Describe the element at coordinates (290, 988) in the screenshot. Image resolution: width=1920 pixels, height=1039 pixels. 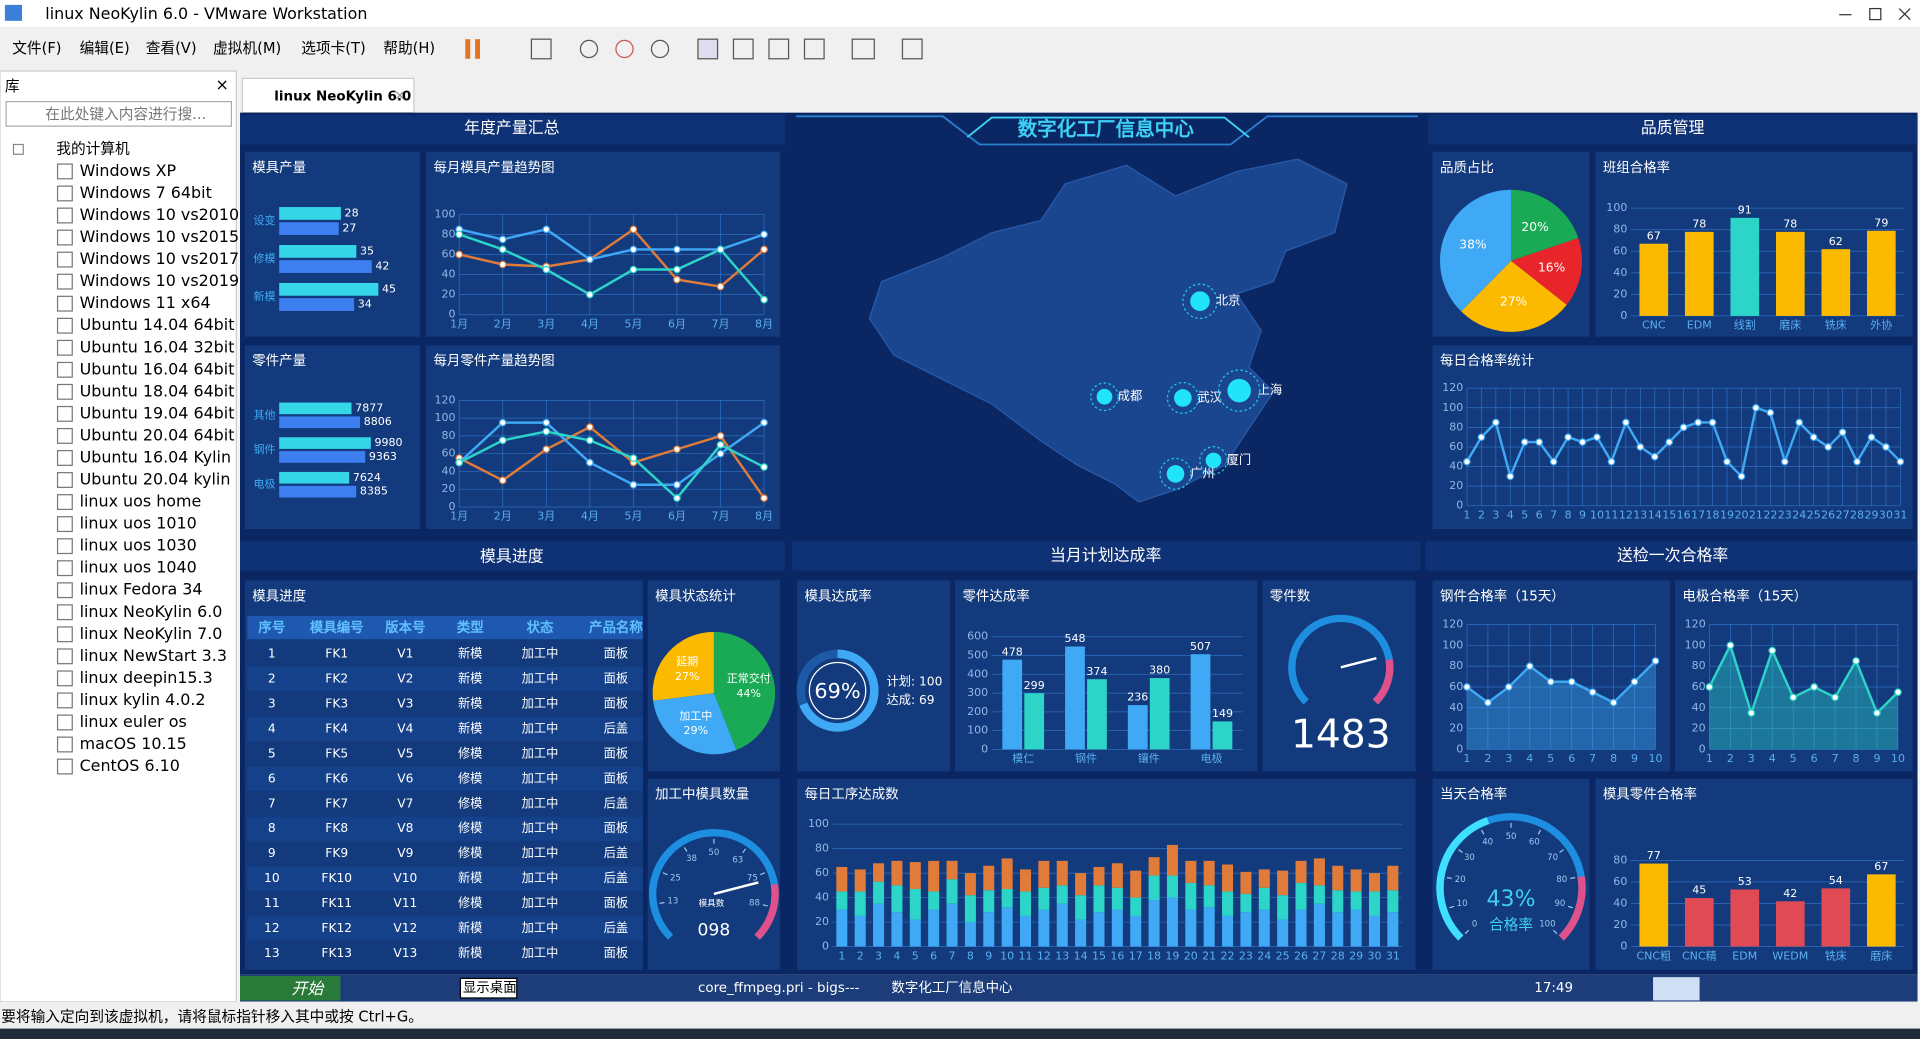
I see `start-button` at that location.